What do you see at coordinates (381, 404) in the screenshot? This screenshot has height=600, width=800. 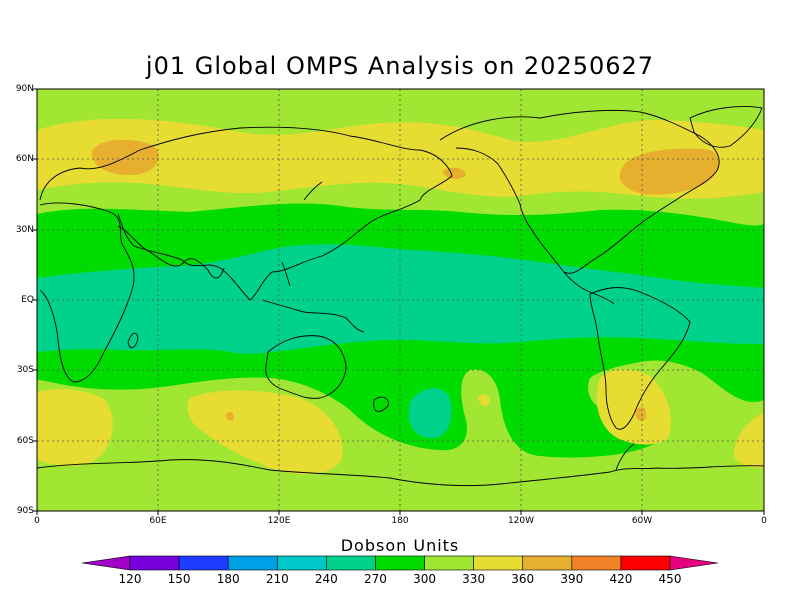 I see `coast-new-zealand` at bounding box center [381, 404].